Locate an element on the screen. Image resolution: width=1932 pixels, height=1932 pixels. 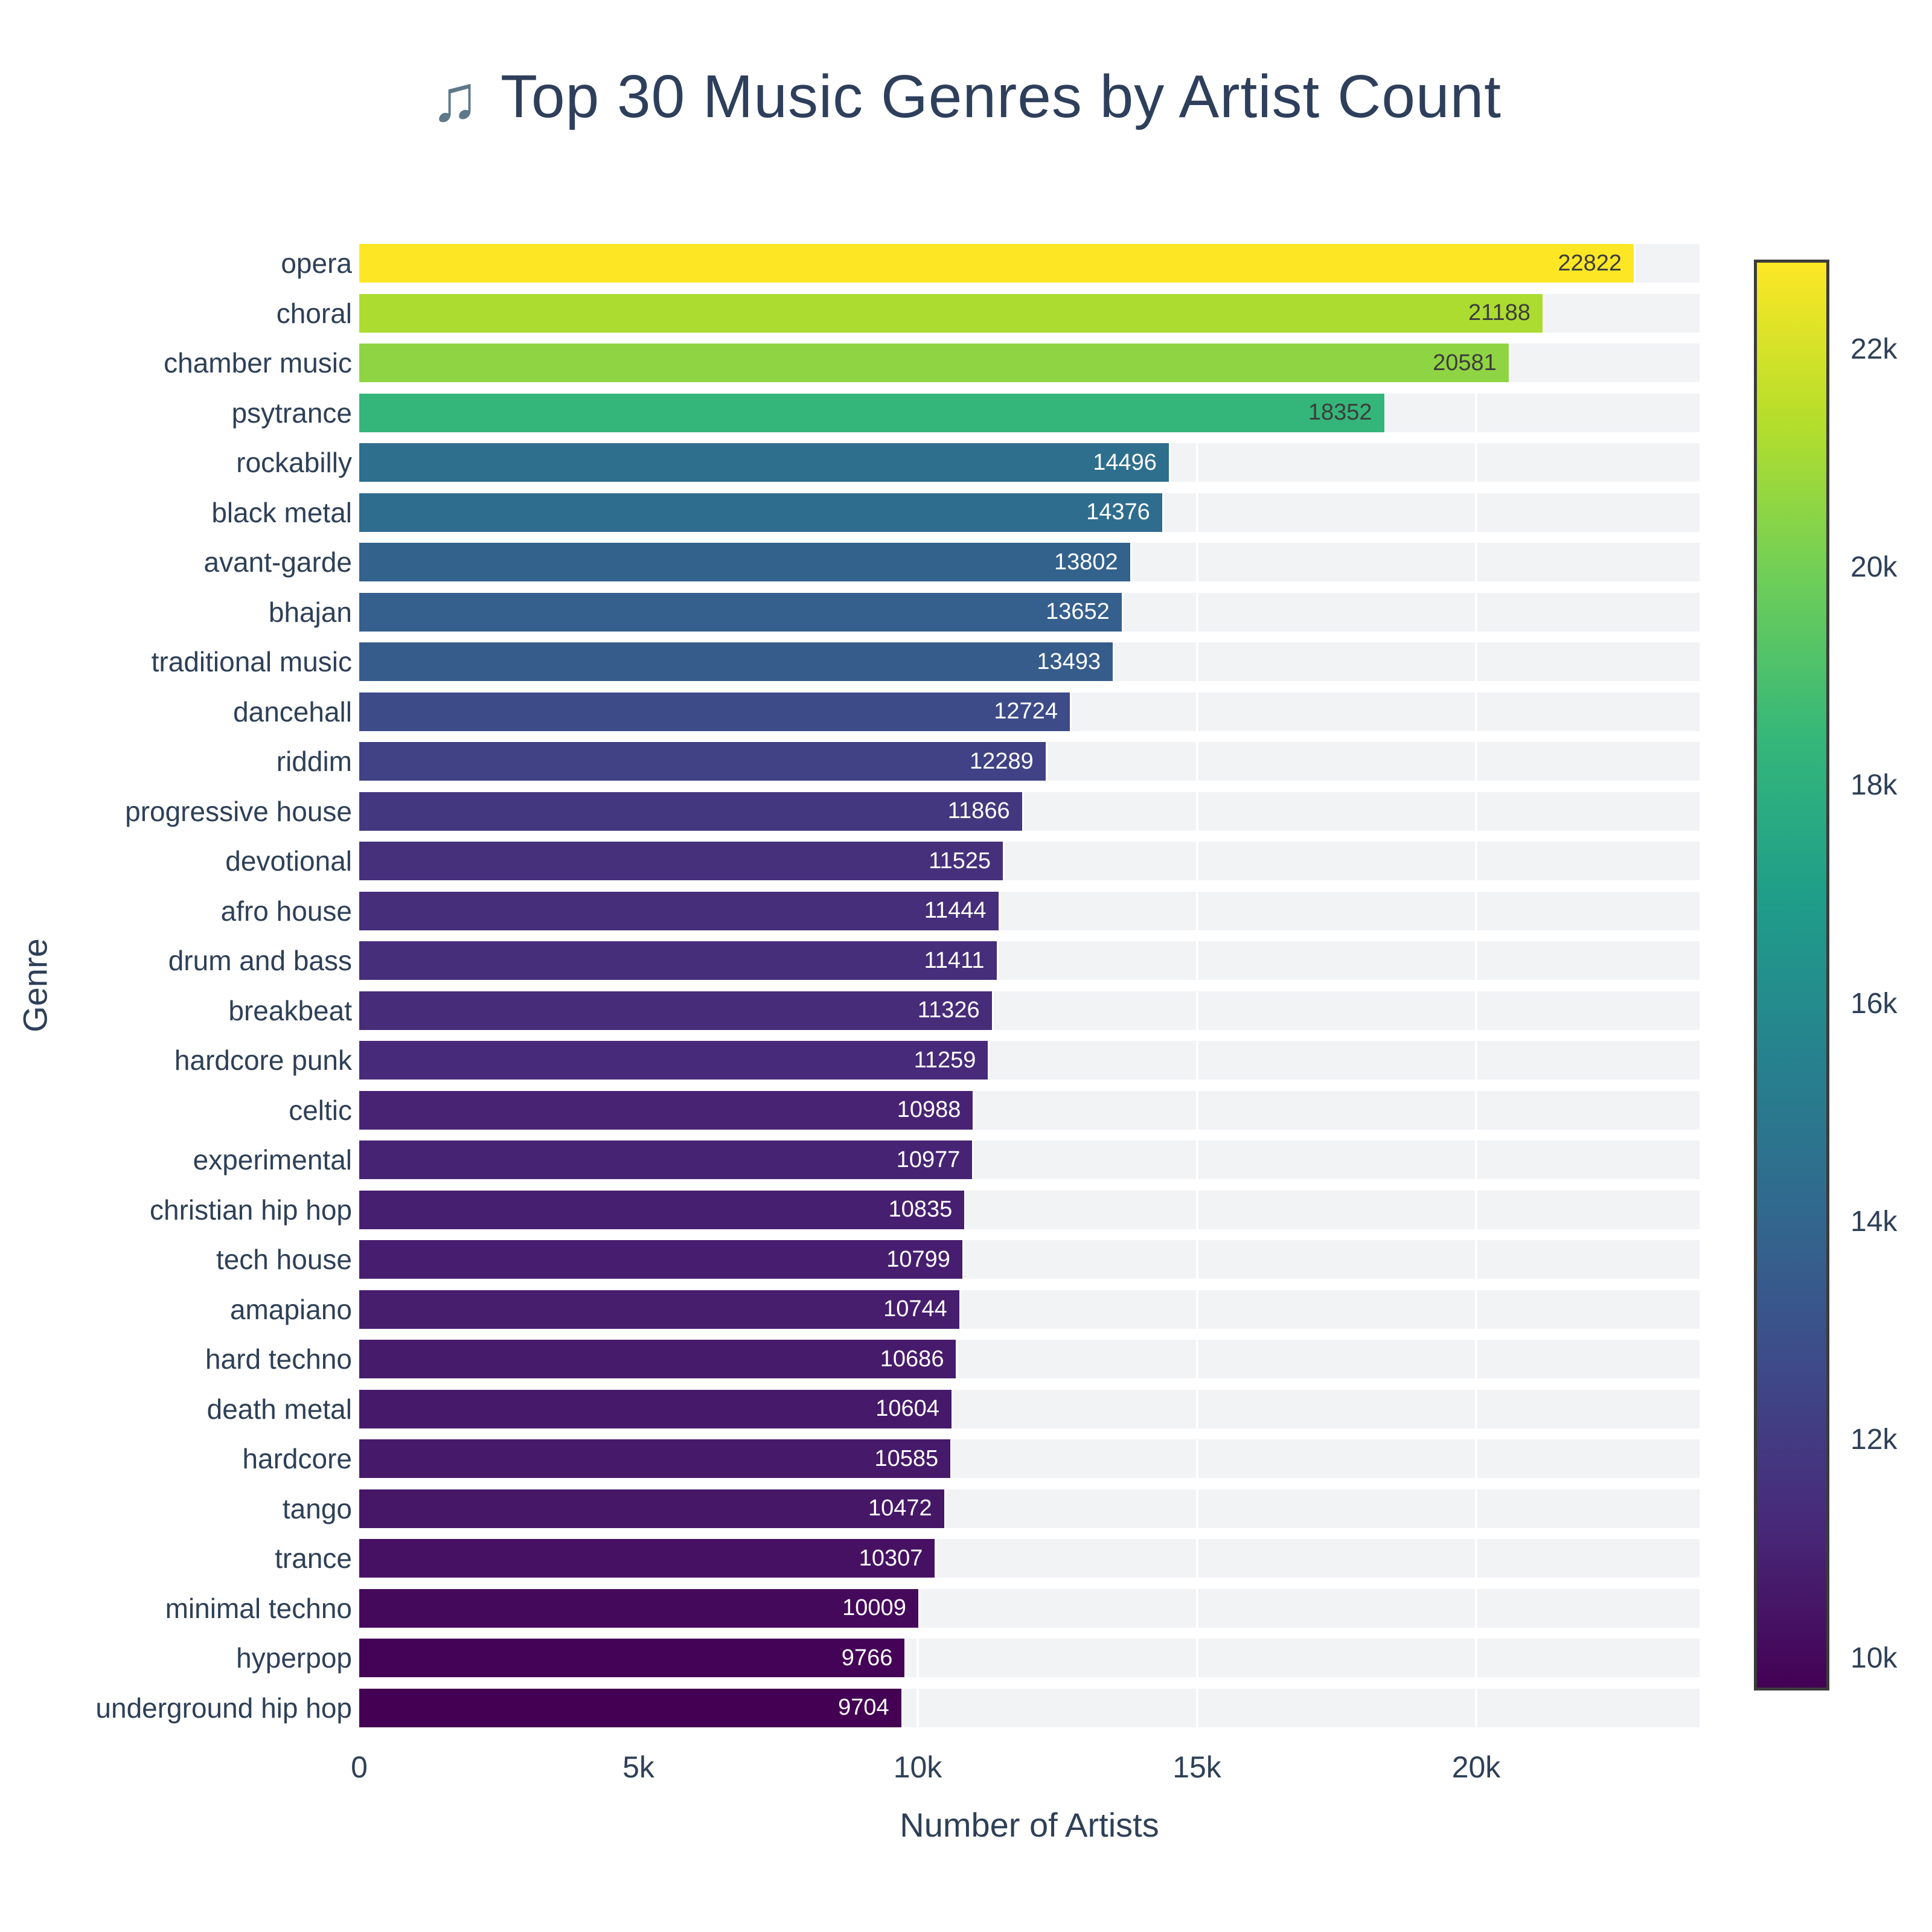
colorbar-tick-22k: 22k is located at coordinates (1874, 349).